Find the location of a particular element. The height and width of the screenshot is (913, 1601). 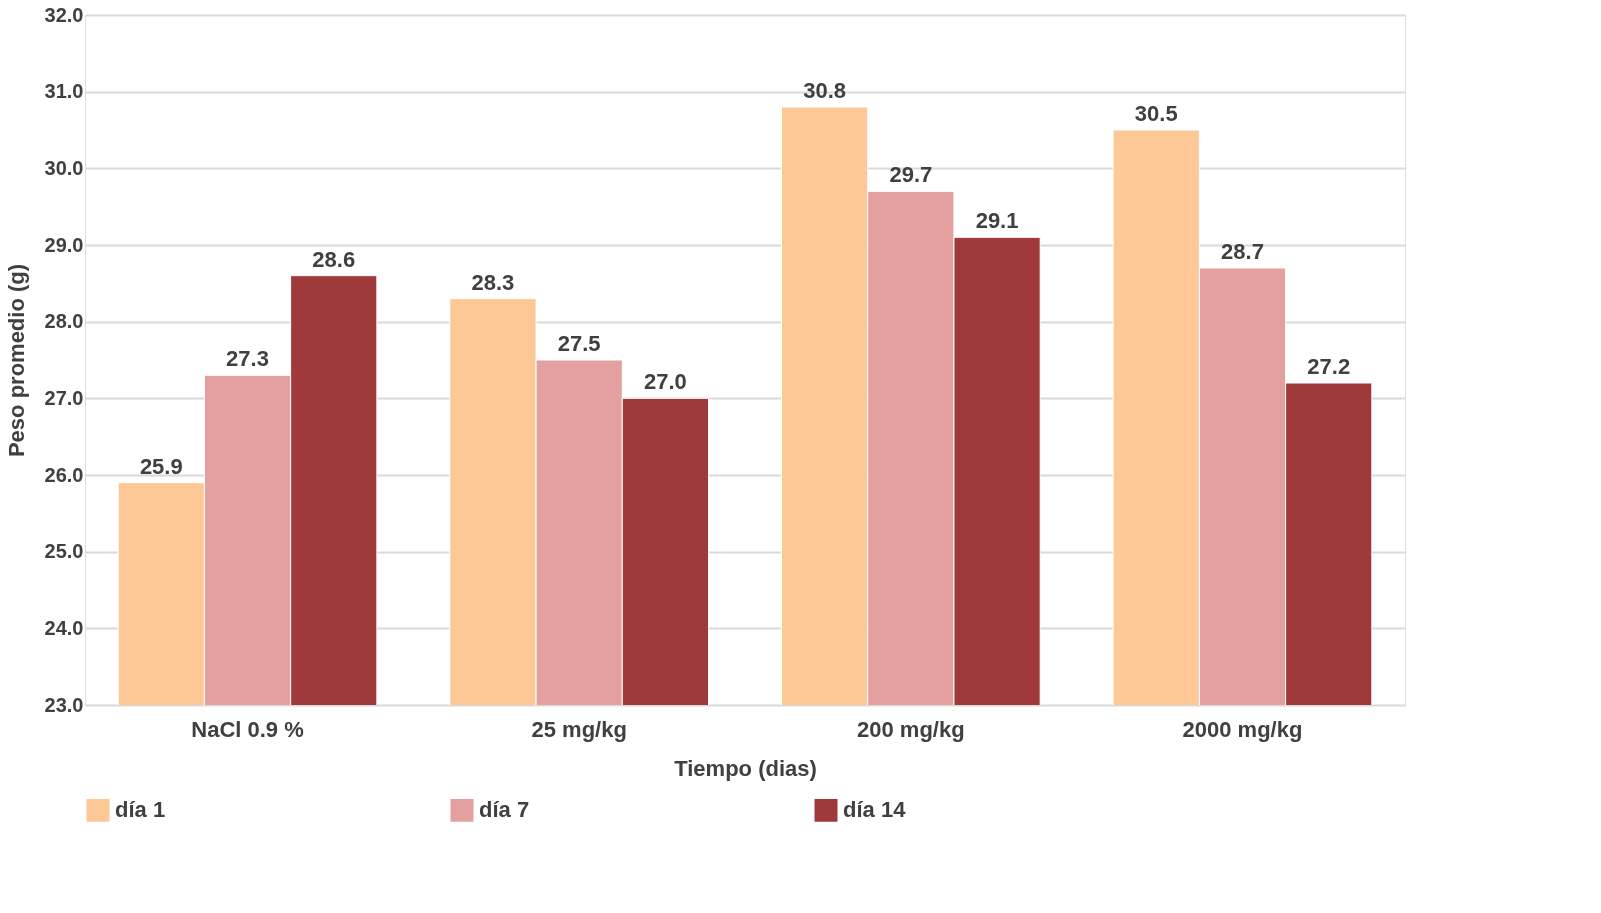

data-label: 28.6 is located at coordinates (334, 259).